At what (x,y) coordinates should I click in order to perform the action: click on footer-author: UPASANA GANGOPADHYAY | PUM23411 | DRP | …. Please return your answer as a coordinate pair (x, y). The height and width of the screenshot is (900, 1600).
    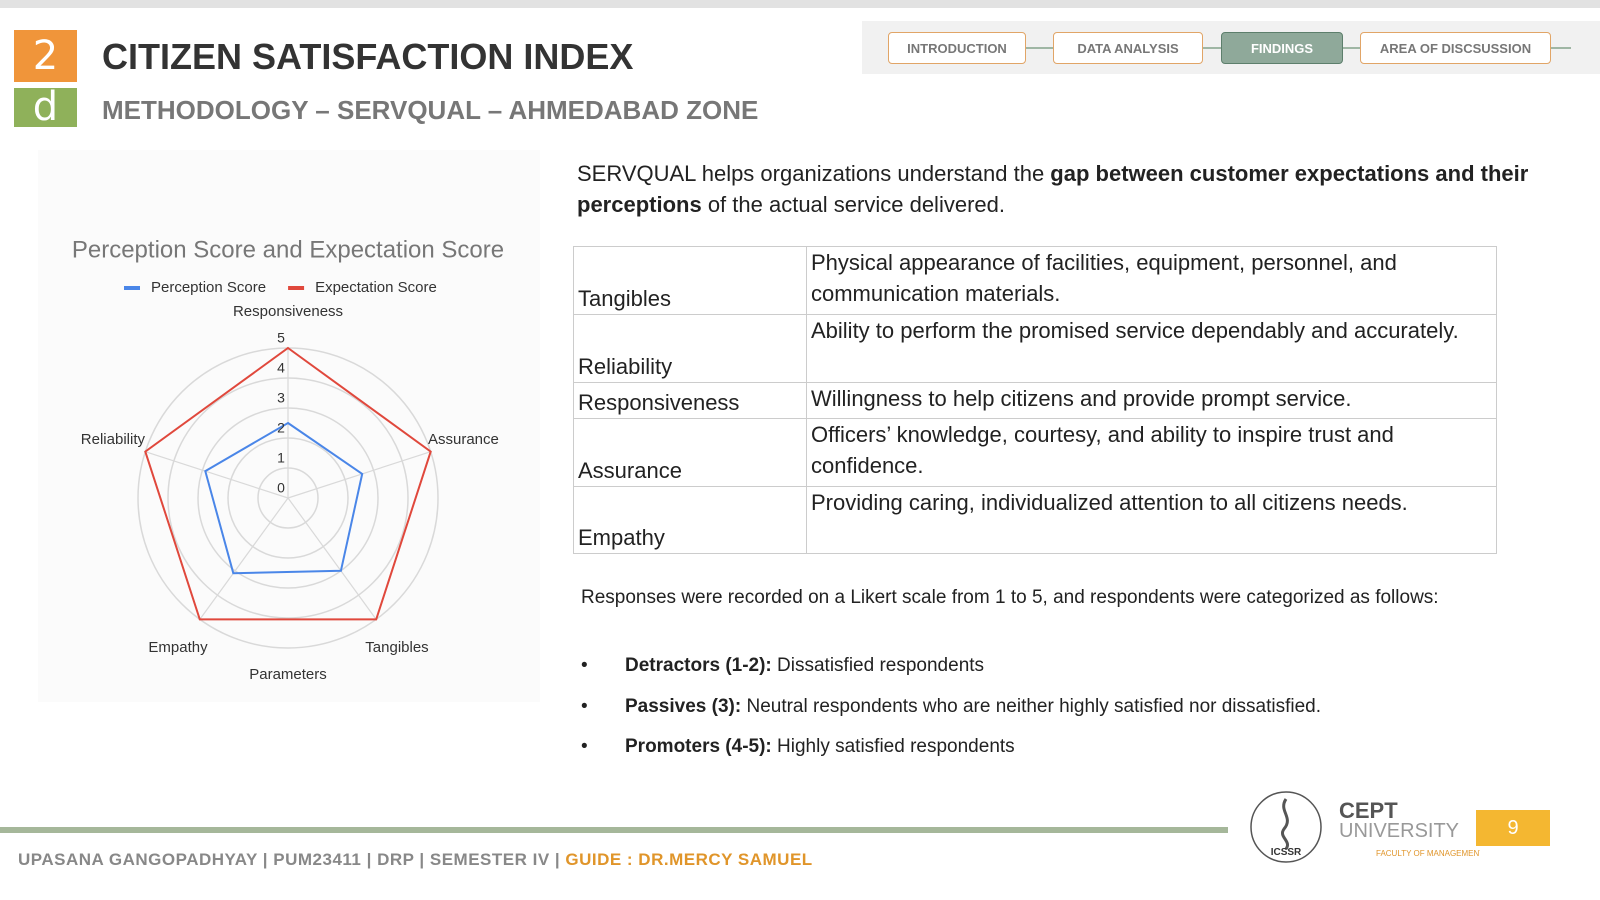
    Looking at the image, I should click on (292, 859).